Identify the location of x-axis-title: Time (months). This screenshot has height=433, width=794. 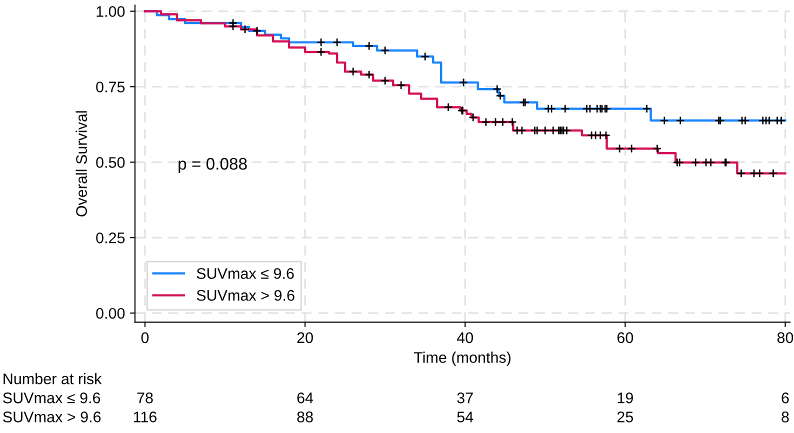
(462, 359).